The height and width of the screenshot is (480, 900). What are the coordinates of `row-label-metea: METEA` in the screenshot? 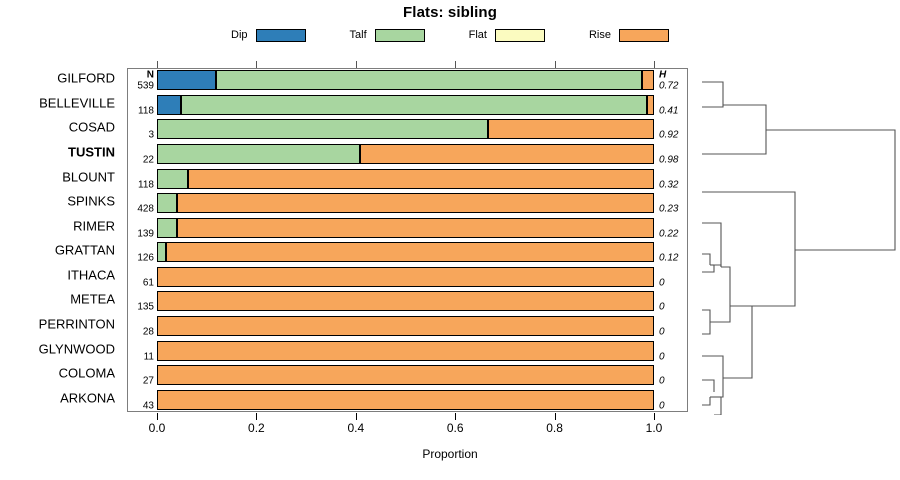 It's located at (92, 299).